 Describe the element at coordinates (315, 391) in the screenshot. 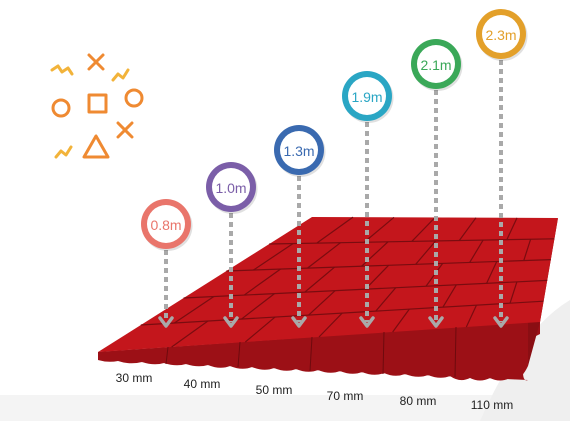

I see `thickness-labels: 30 mm 40 mm 50 mm 70 mm 80 mm 110 mm` at that location.